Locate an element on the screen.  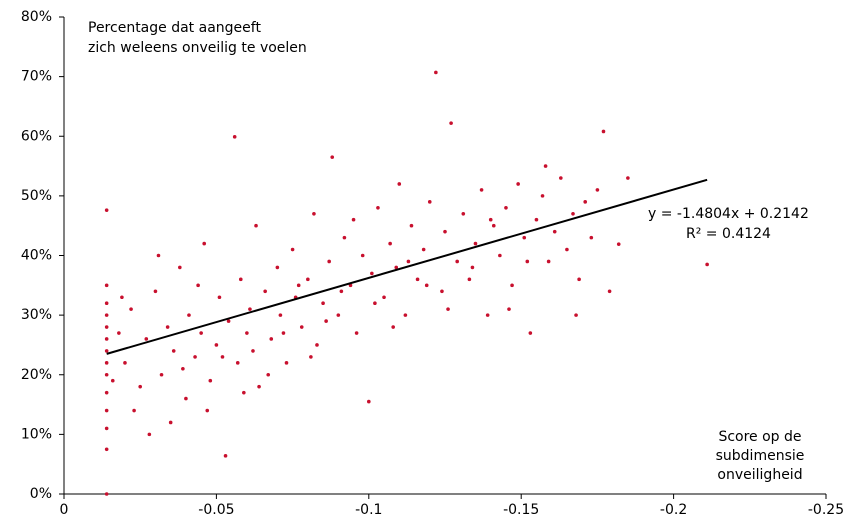
x-axis-label: subdimensie is located at coordinates (760, 456).